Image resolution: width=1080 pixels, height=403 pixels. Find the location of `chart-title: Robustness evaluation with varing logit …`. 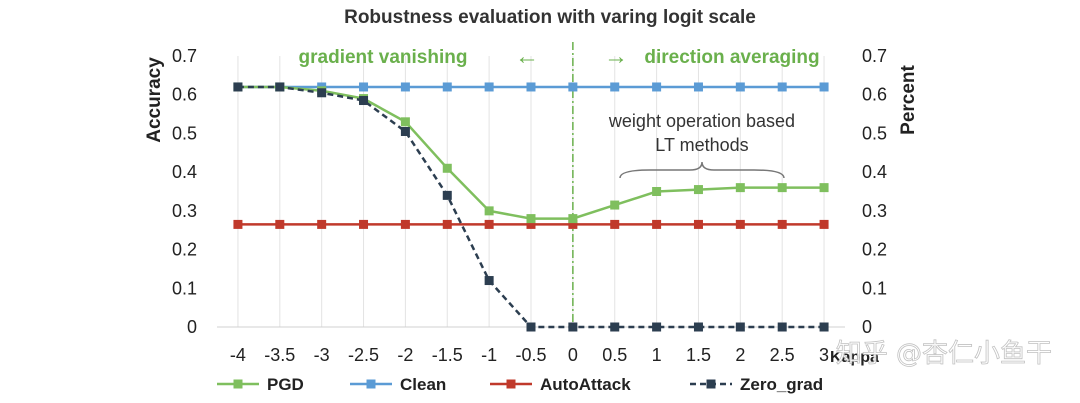

chart-title: Robustness evaluation with varing logit … is located at coordinates (550, 17).